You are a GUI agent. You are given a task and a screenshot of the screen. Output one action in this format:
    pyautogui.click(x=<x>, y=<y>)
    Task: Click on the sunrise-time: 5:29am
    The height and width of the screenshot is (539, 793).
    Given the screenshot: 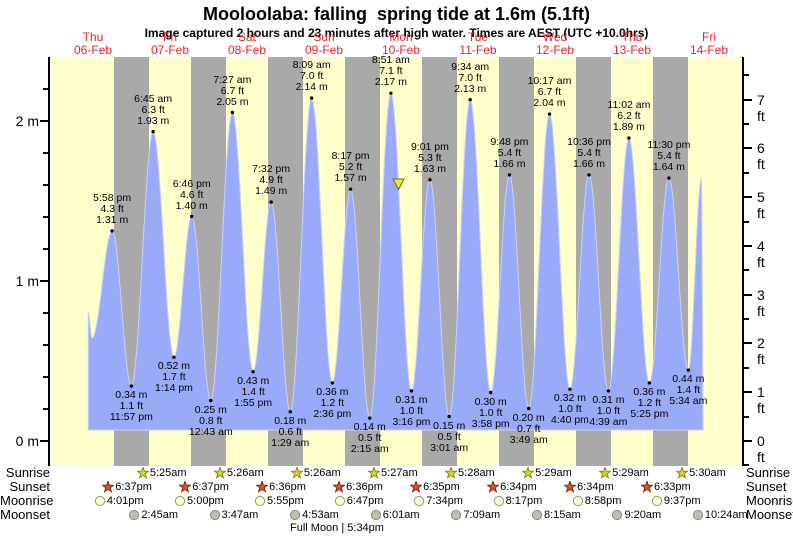 What is the action you would take?
    pyautogui.click(x=547, y=473)
    